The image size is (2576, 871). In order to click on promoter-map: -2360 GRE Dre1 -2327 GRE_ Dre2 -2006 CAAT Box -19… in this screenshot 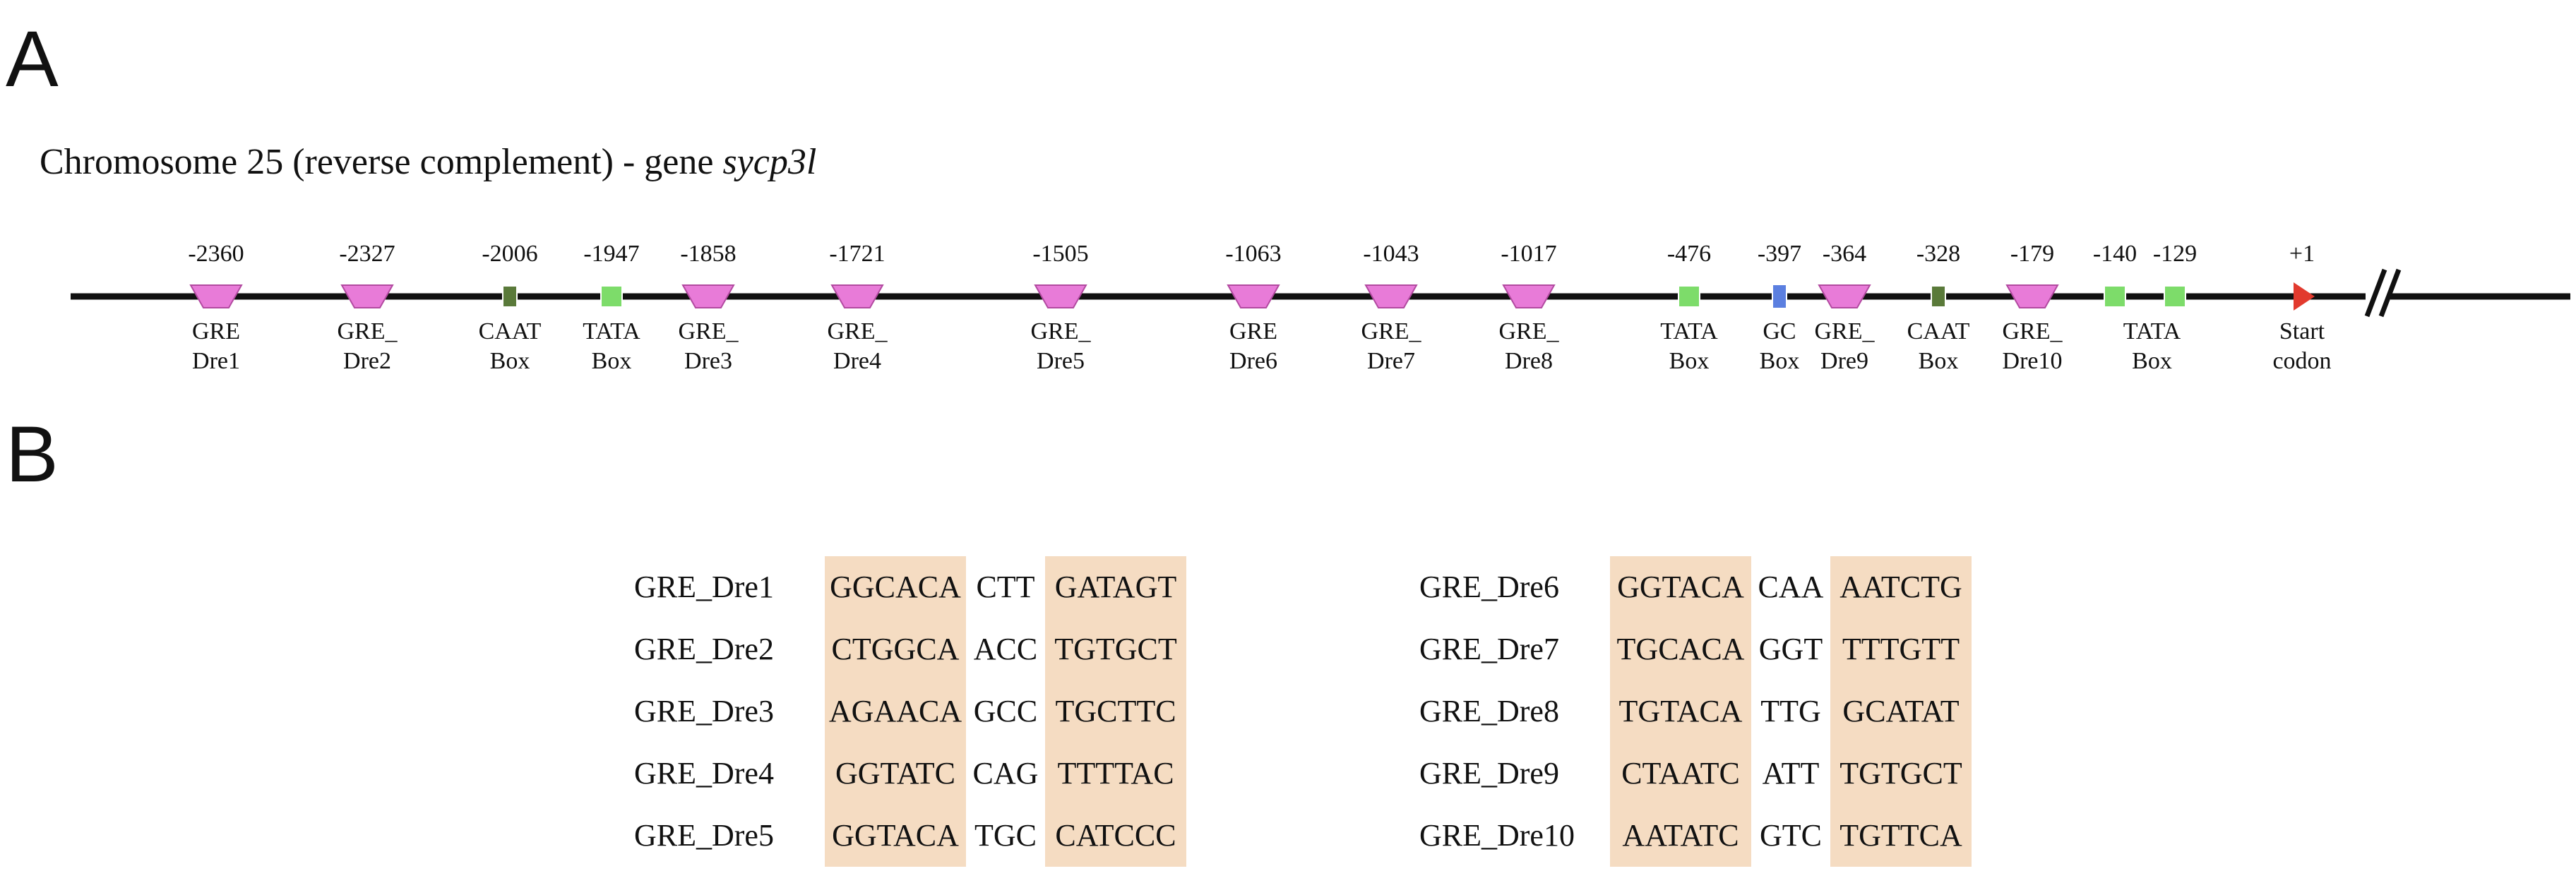, I will do `click(1320, 307)`.